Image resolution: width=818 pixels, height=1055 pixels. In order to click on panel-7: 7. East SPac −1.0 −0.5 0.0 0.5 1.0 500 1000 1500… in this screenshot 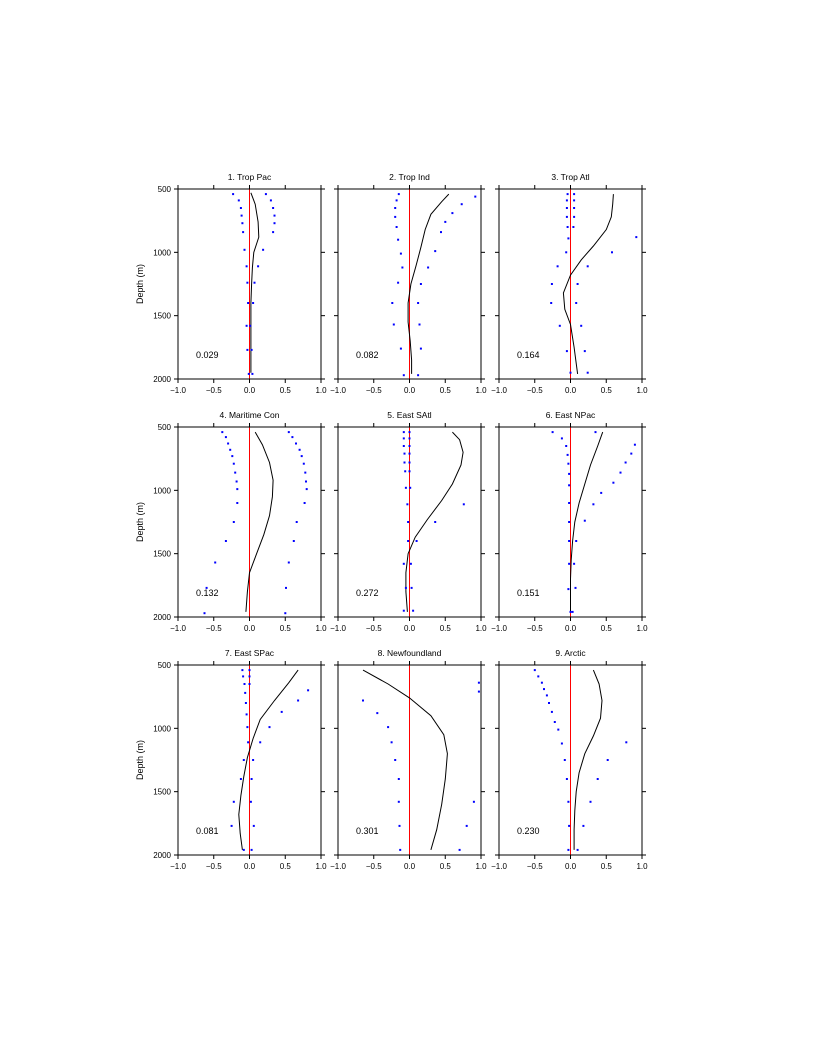, I will do `click(240, 759)`.